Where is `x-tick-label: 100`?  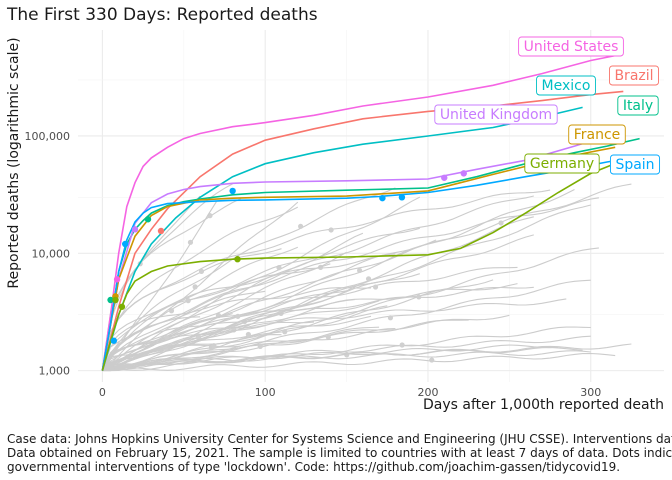 x-tick-label: 100 is located at coordinates (265, 392).